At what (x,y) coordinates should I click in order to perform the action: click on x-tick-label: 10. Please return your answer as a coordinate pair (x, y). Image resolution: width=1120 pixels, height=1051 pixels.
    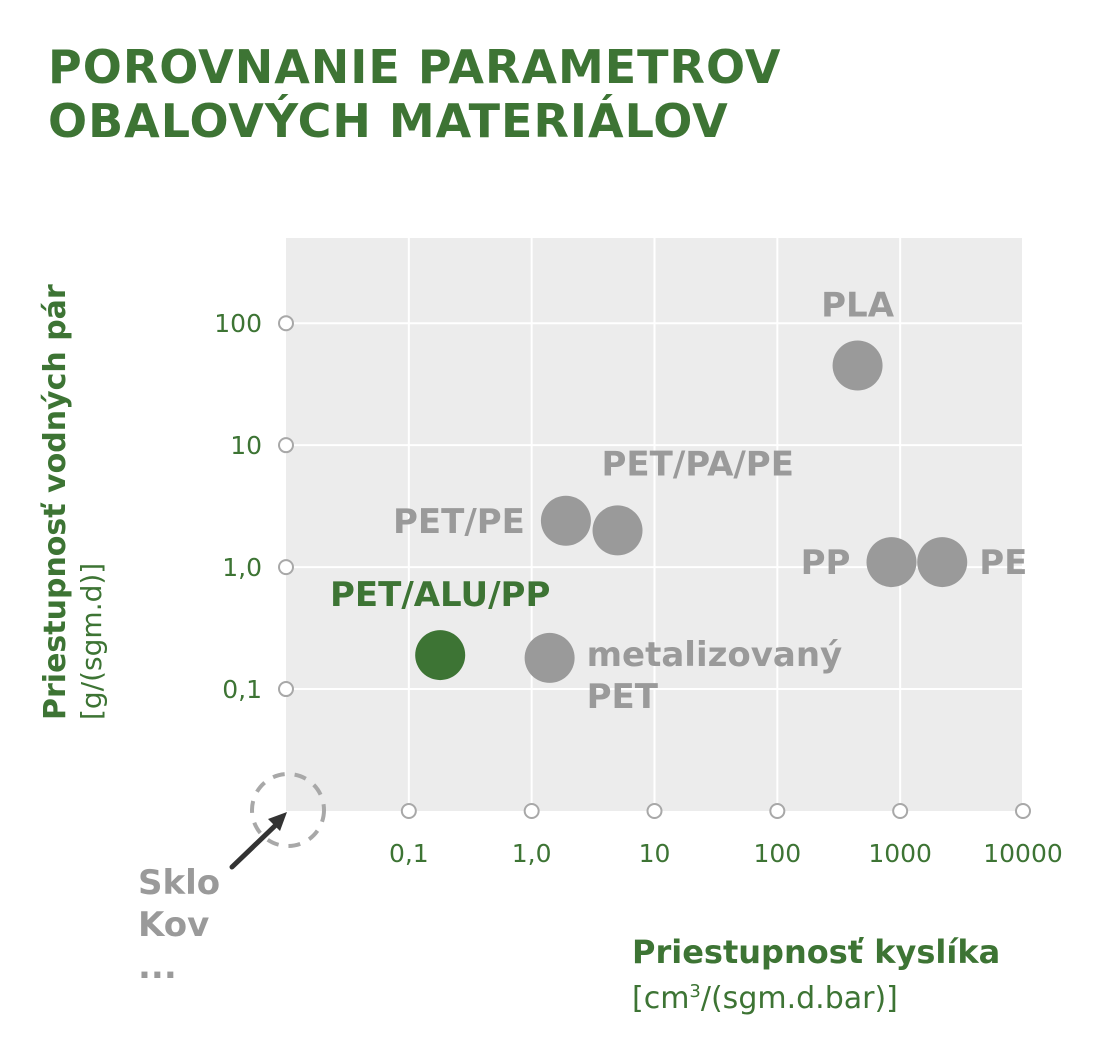
    Looking at the image, I should click on (655, 853).